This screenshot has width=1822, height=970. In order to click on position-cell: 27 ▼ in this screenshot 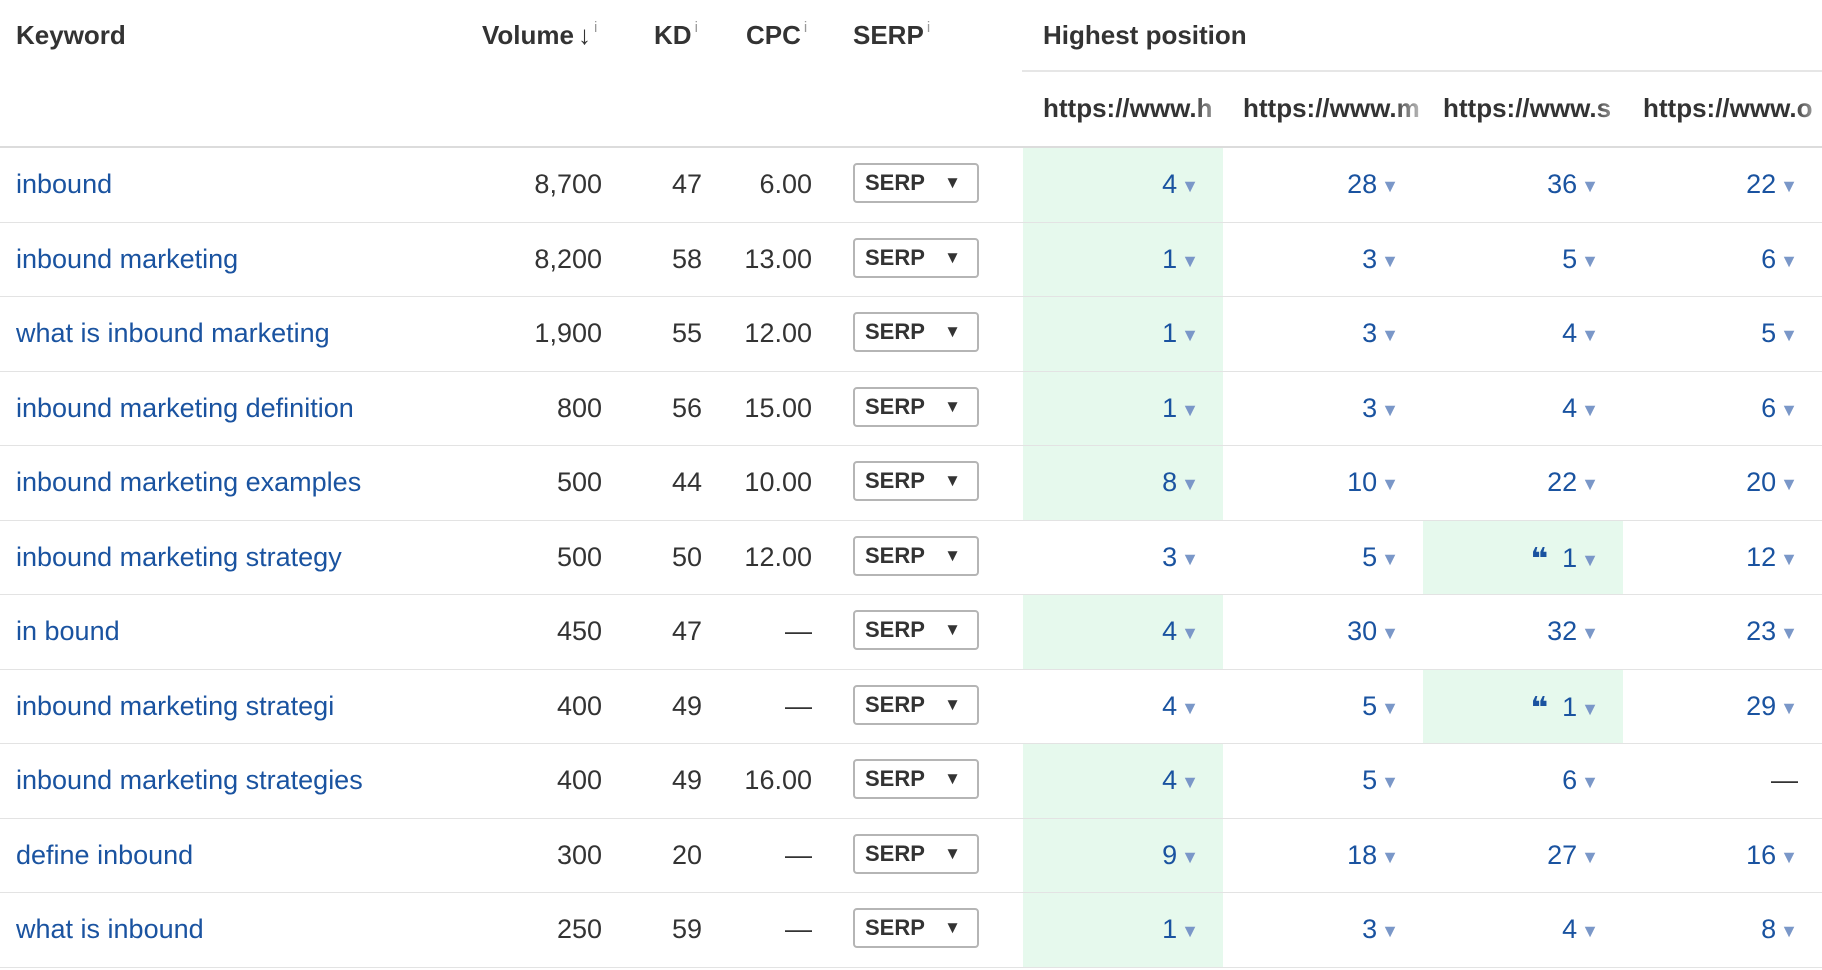, I will do `click(1523, 856)`.